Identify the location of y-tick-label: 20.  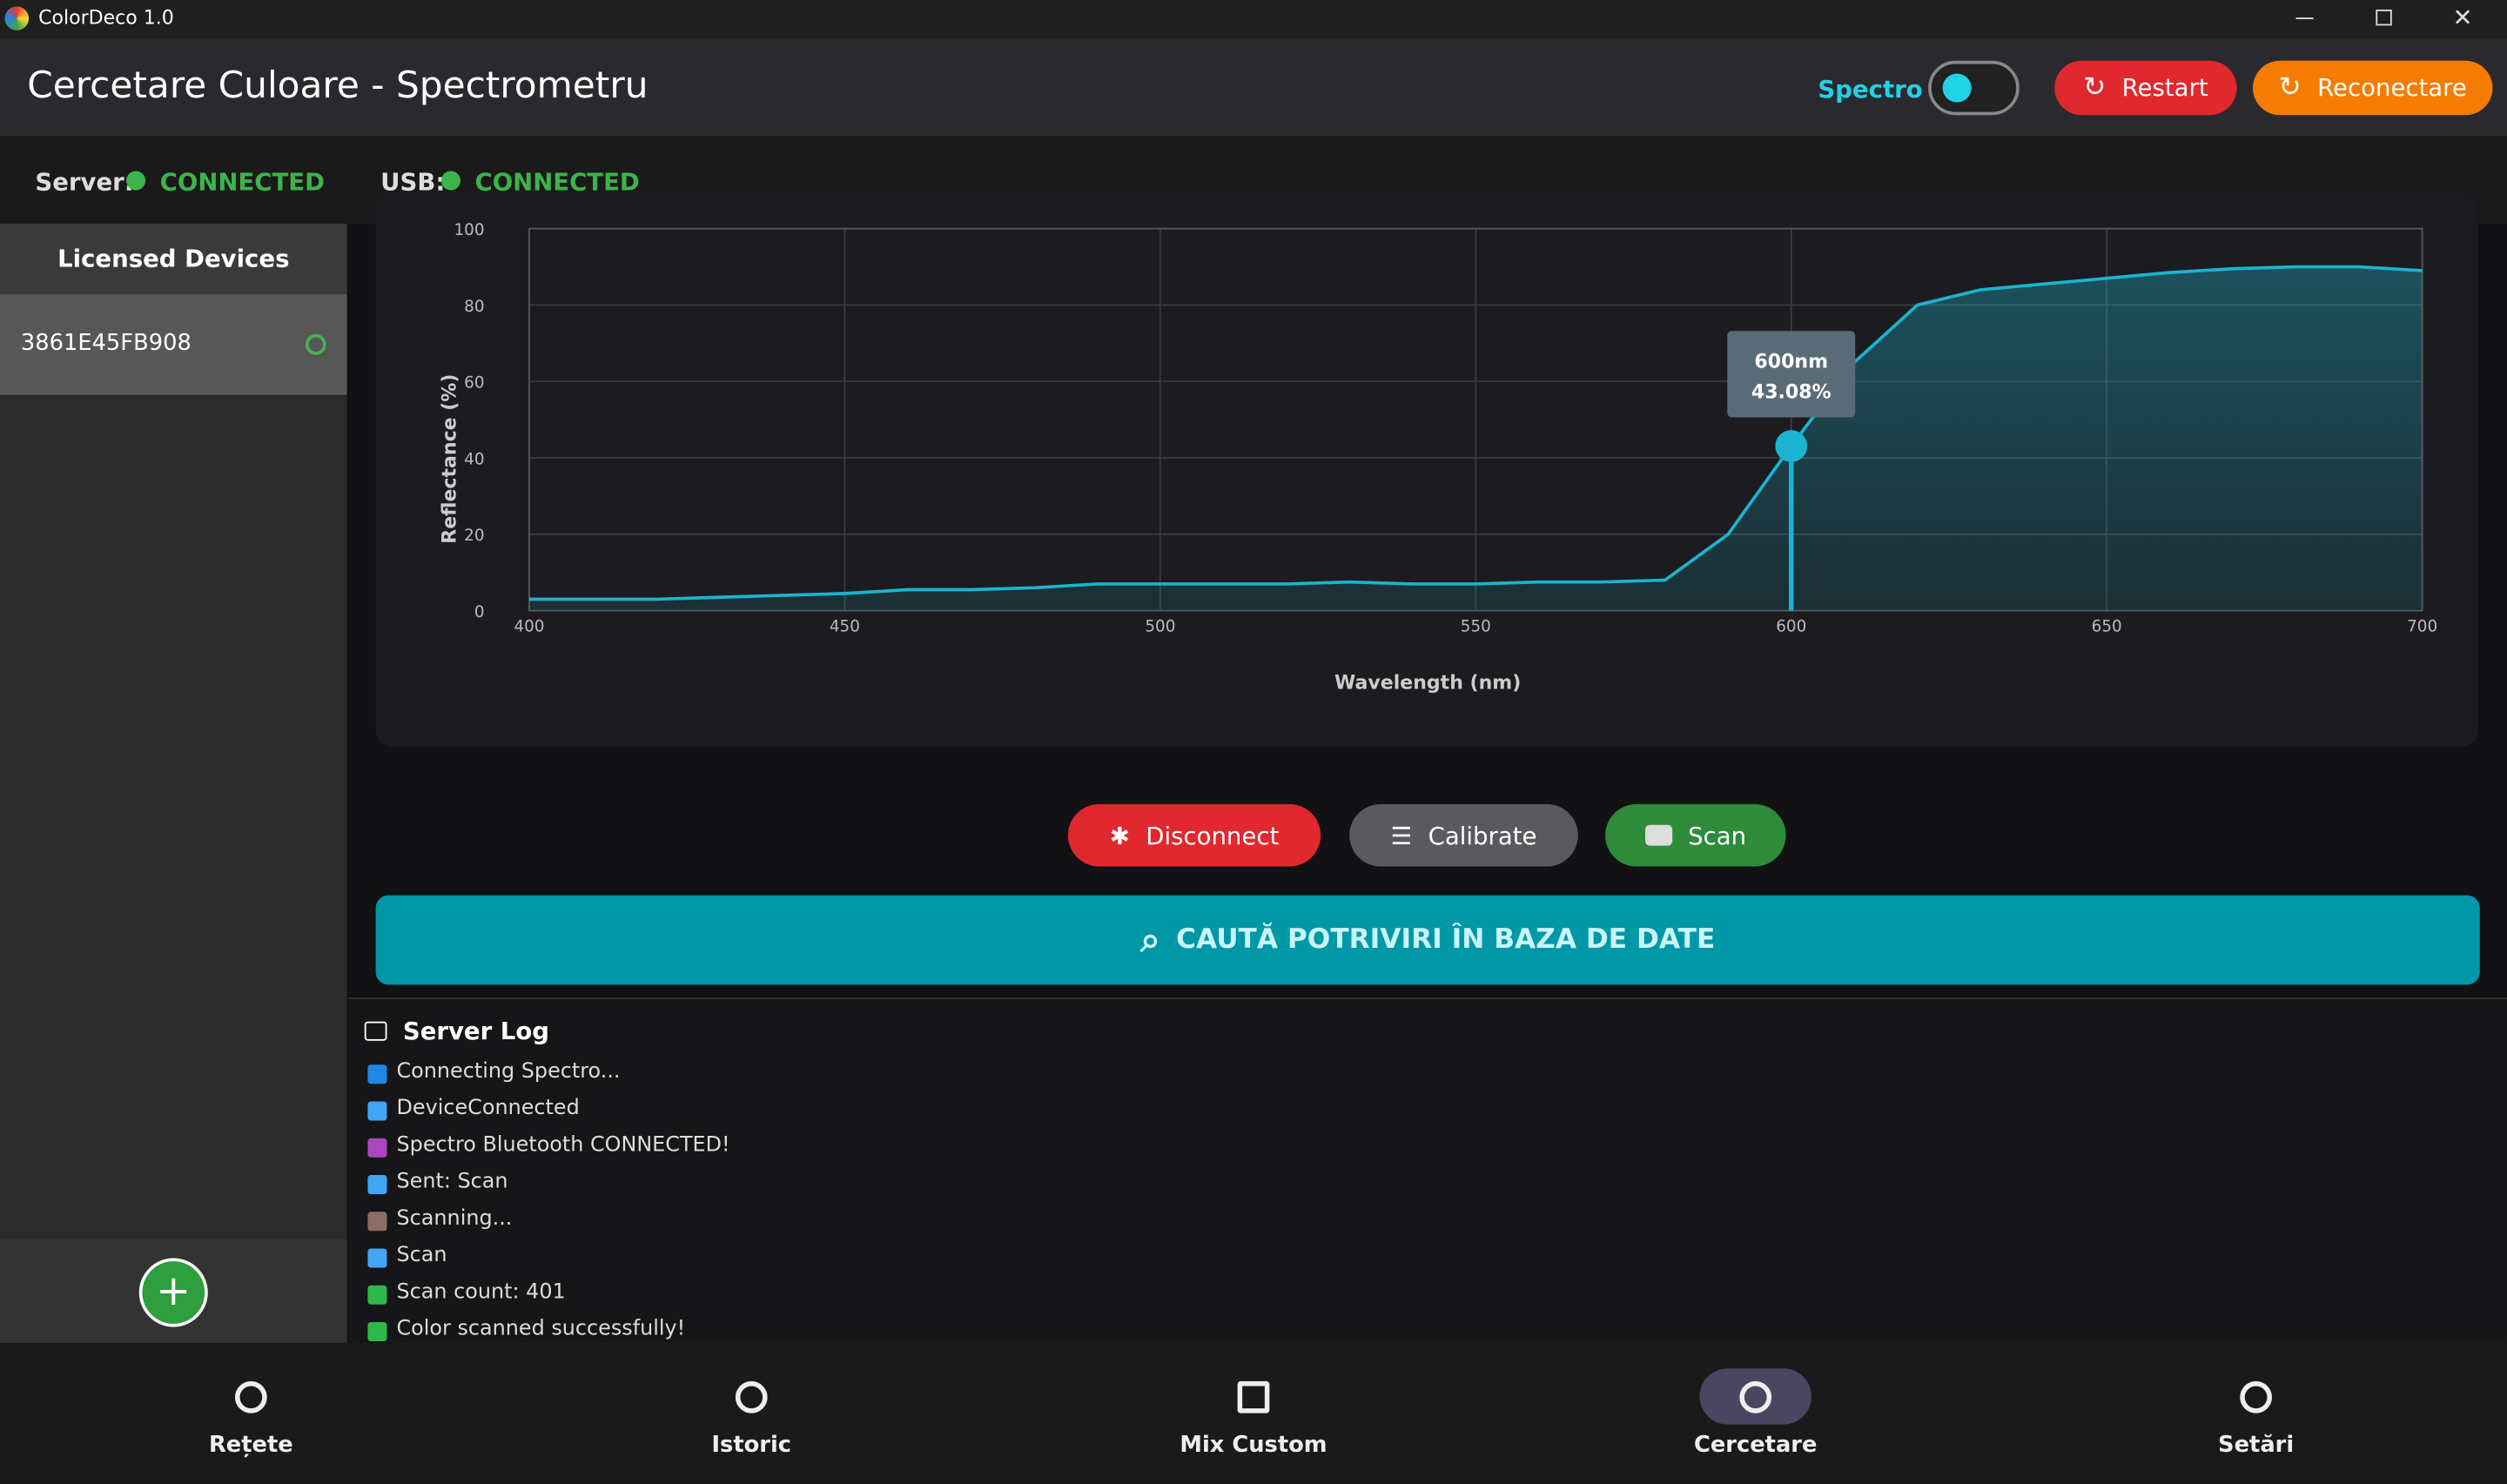
(474, 536).